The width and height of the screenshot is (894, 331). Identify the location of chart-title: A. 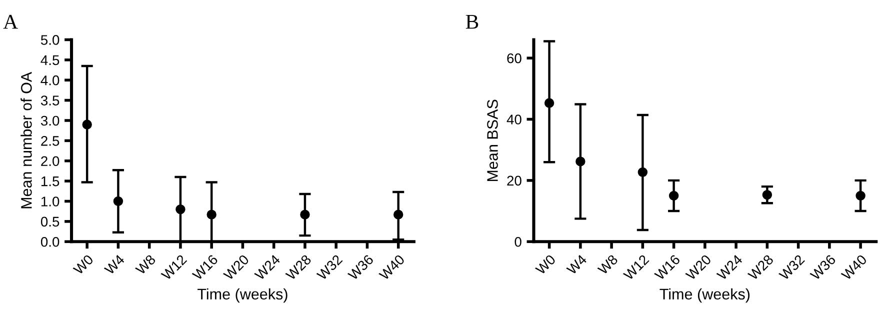
(10, 21).